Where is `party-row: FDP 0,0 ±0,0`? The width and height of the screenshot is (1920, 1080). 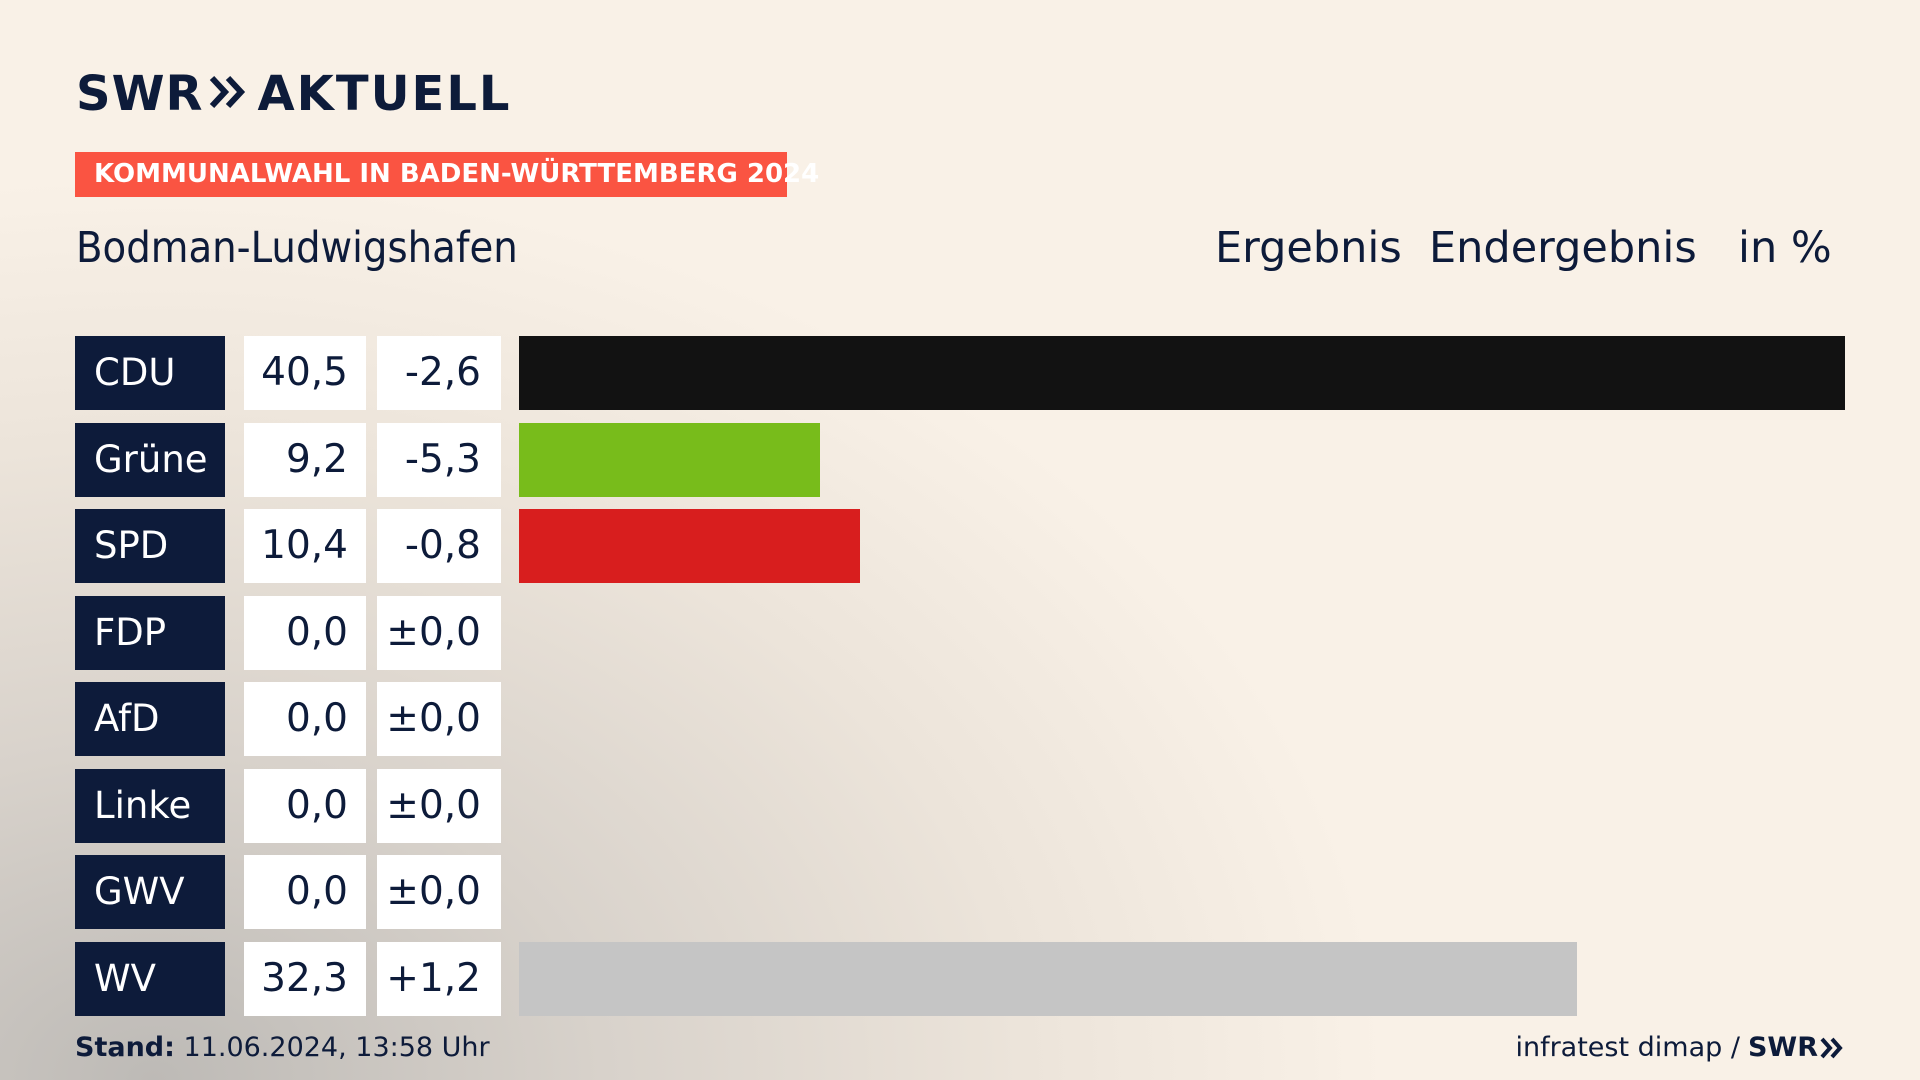 party-row: FDP 0,0 ±0,0 is located at coordinates (960, 632).